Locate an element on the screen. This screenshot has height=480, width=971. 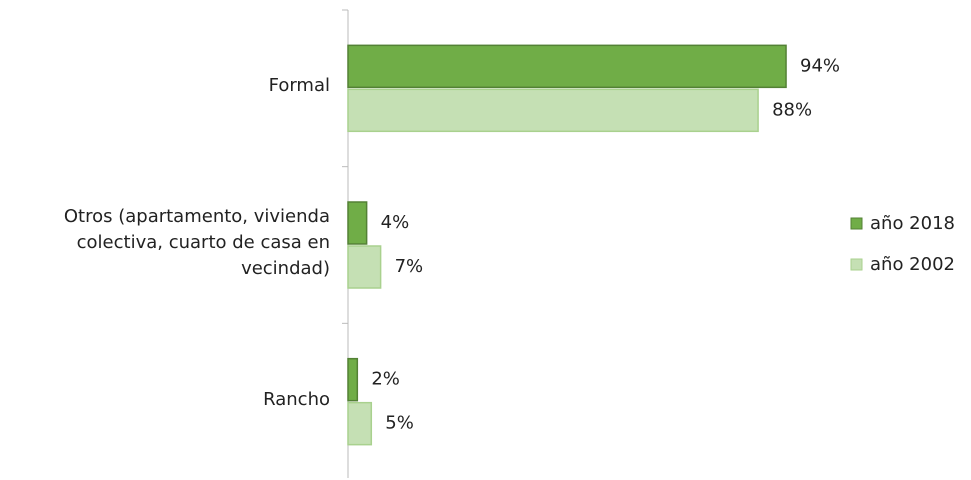
data-label: 7% is located at coordinates (409, 266).